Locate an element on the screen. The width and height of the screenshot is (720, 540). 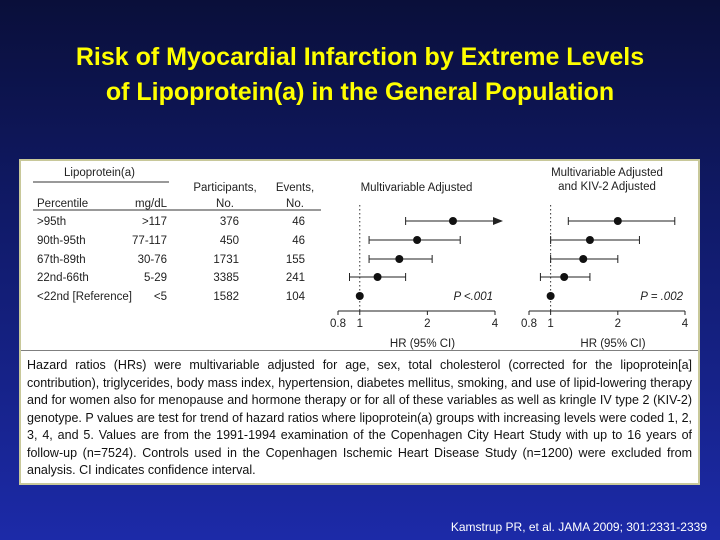
plot-title: and KIV-2 Adjusted is located at coordinates (607, 187).